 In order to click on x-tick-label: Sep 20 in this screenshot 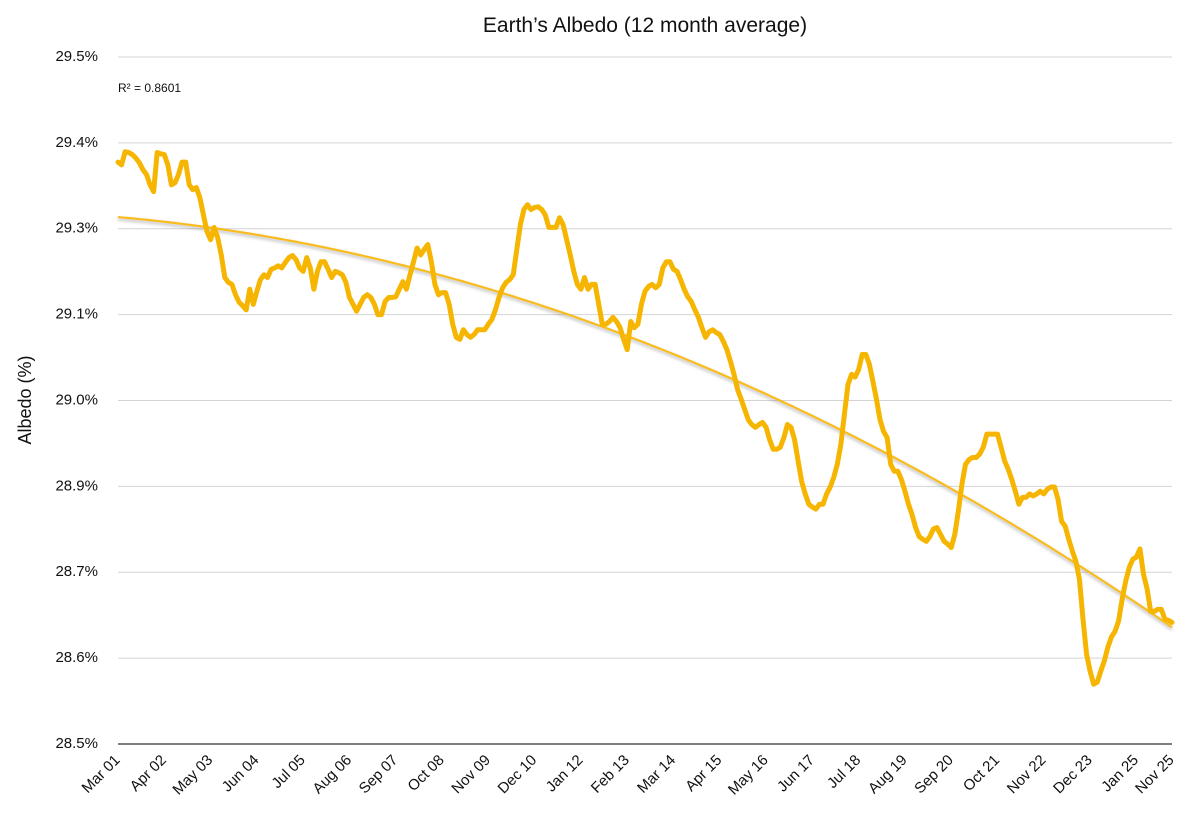, I will do `click(934, 775)`.